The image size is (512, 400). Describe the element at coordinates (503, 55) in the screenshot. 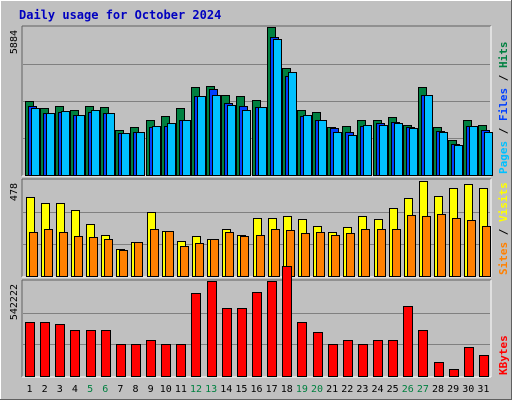

I see `legend-hits: Hits` at that location.